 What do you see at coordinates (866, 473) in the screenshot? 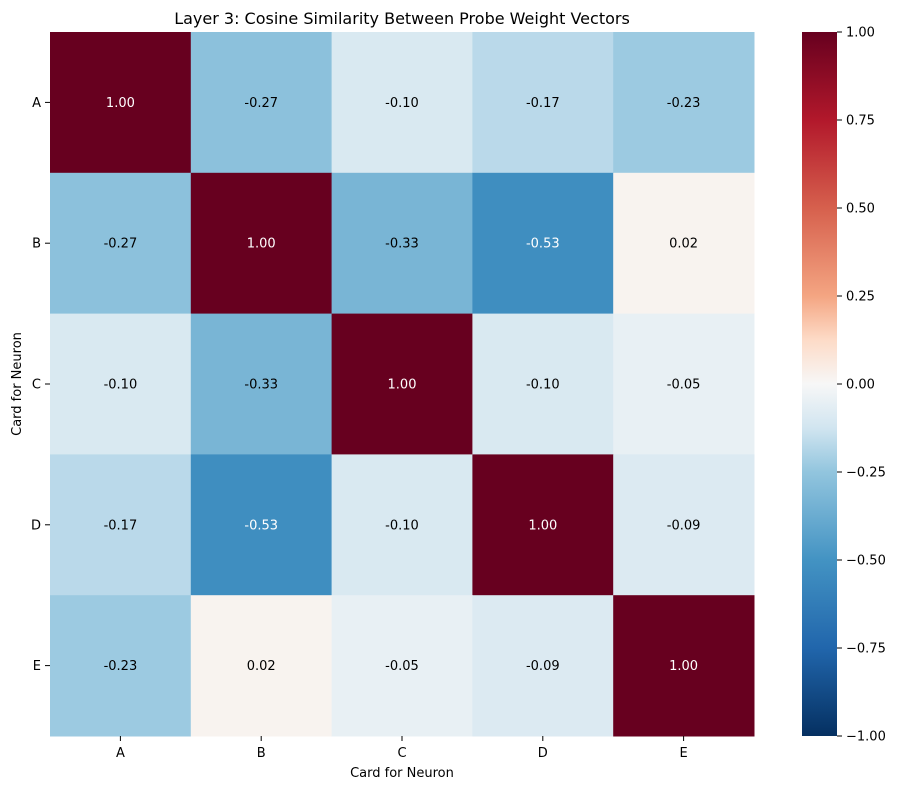
I see `colorbar-tick-label: −0.25` at bounding box center [866, 473].